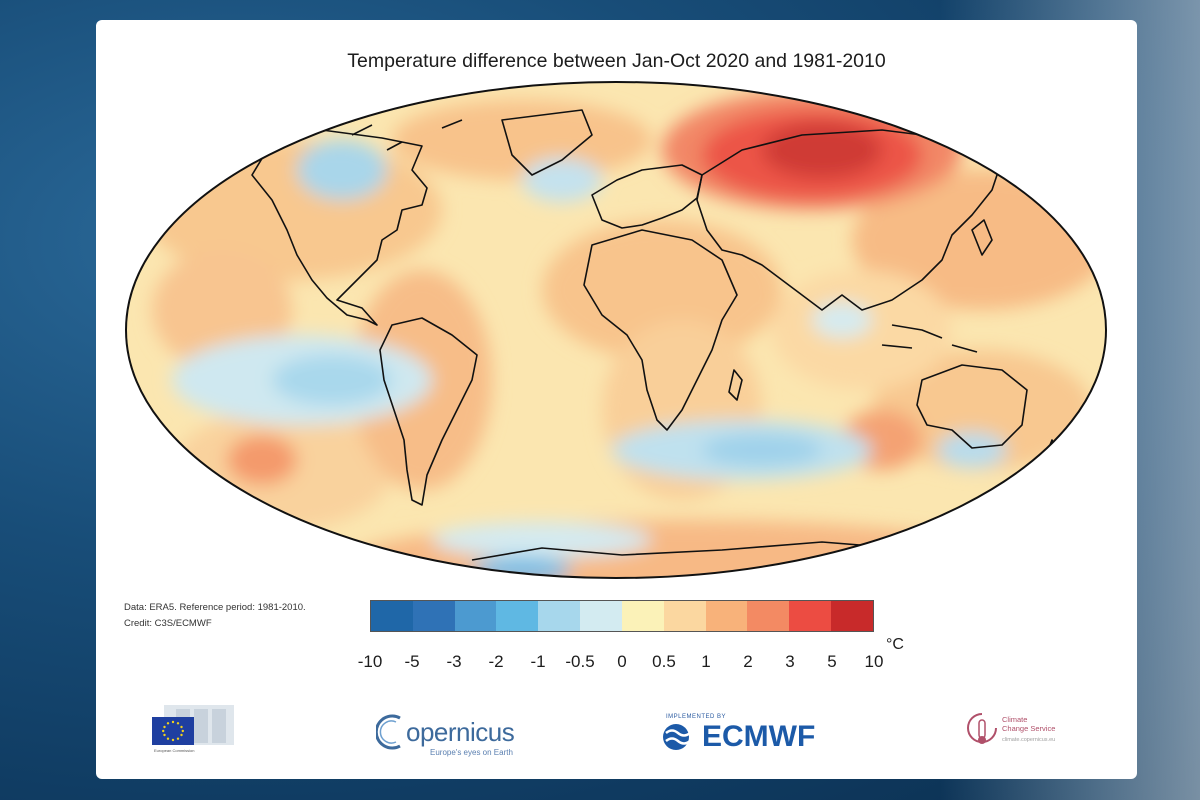  What do you see at coordinates (215, 607) in the screenshot?
I see `credit-line-data: Data: ERA5. Reference period: 1981-2010.` at bounding box center [215, 607].